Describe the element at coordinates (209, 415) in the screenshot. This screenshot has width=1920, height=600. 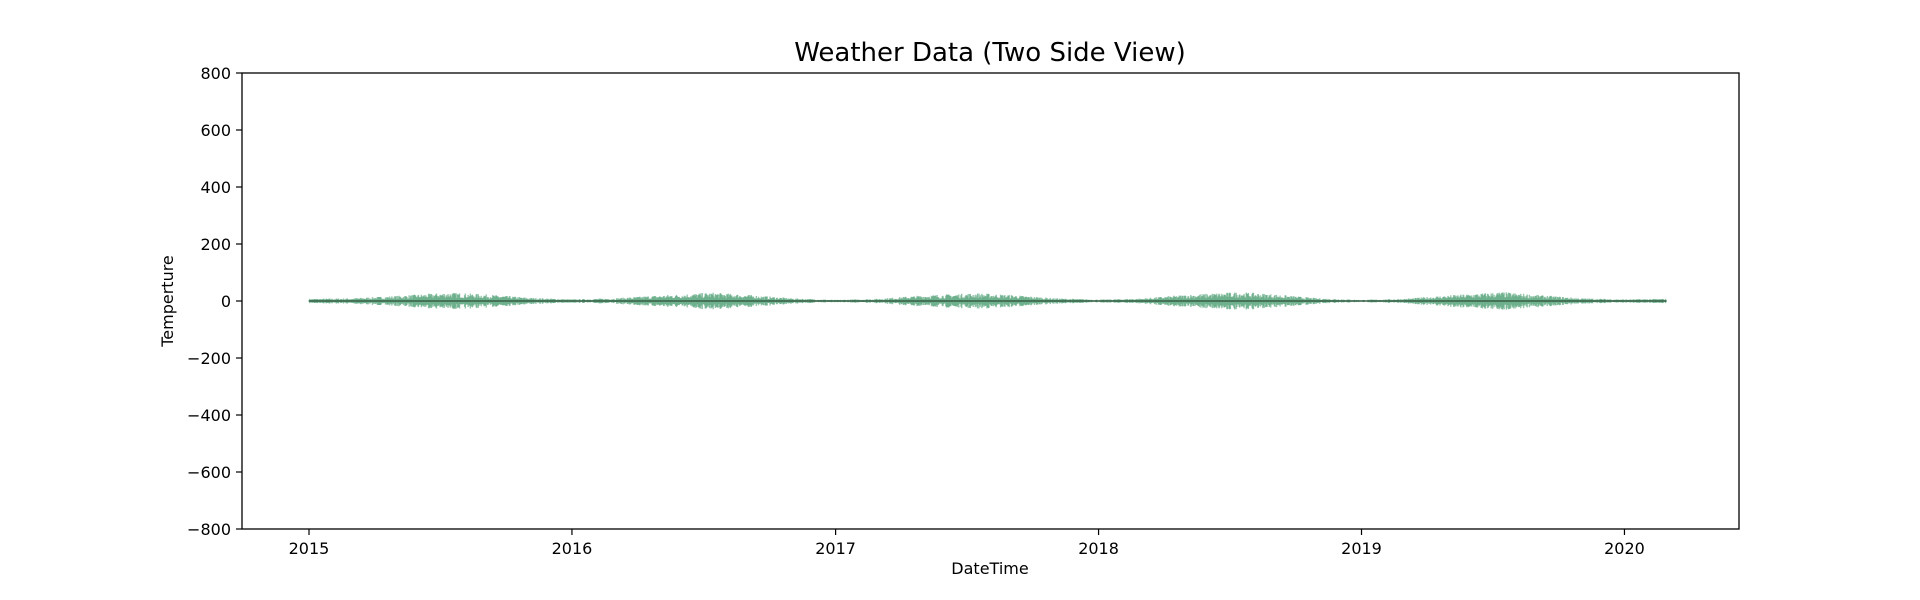
I see `y-tick-label: −400` at that location.